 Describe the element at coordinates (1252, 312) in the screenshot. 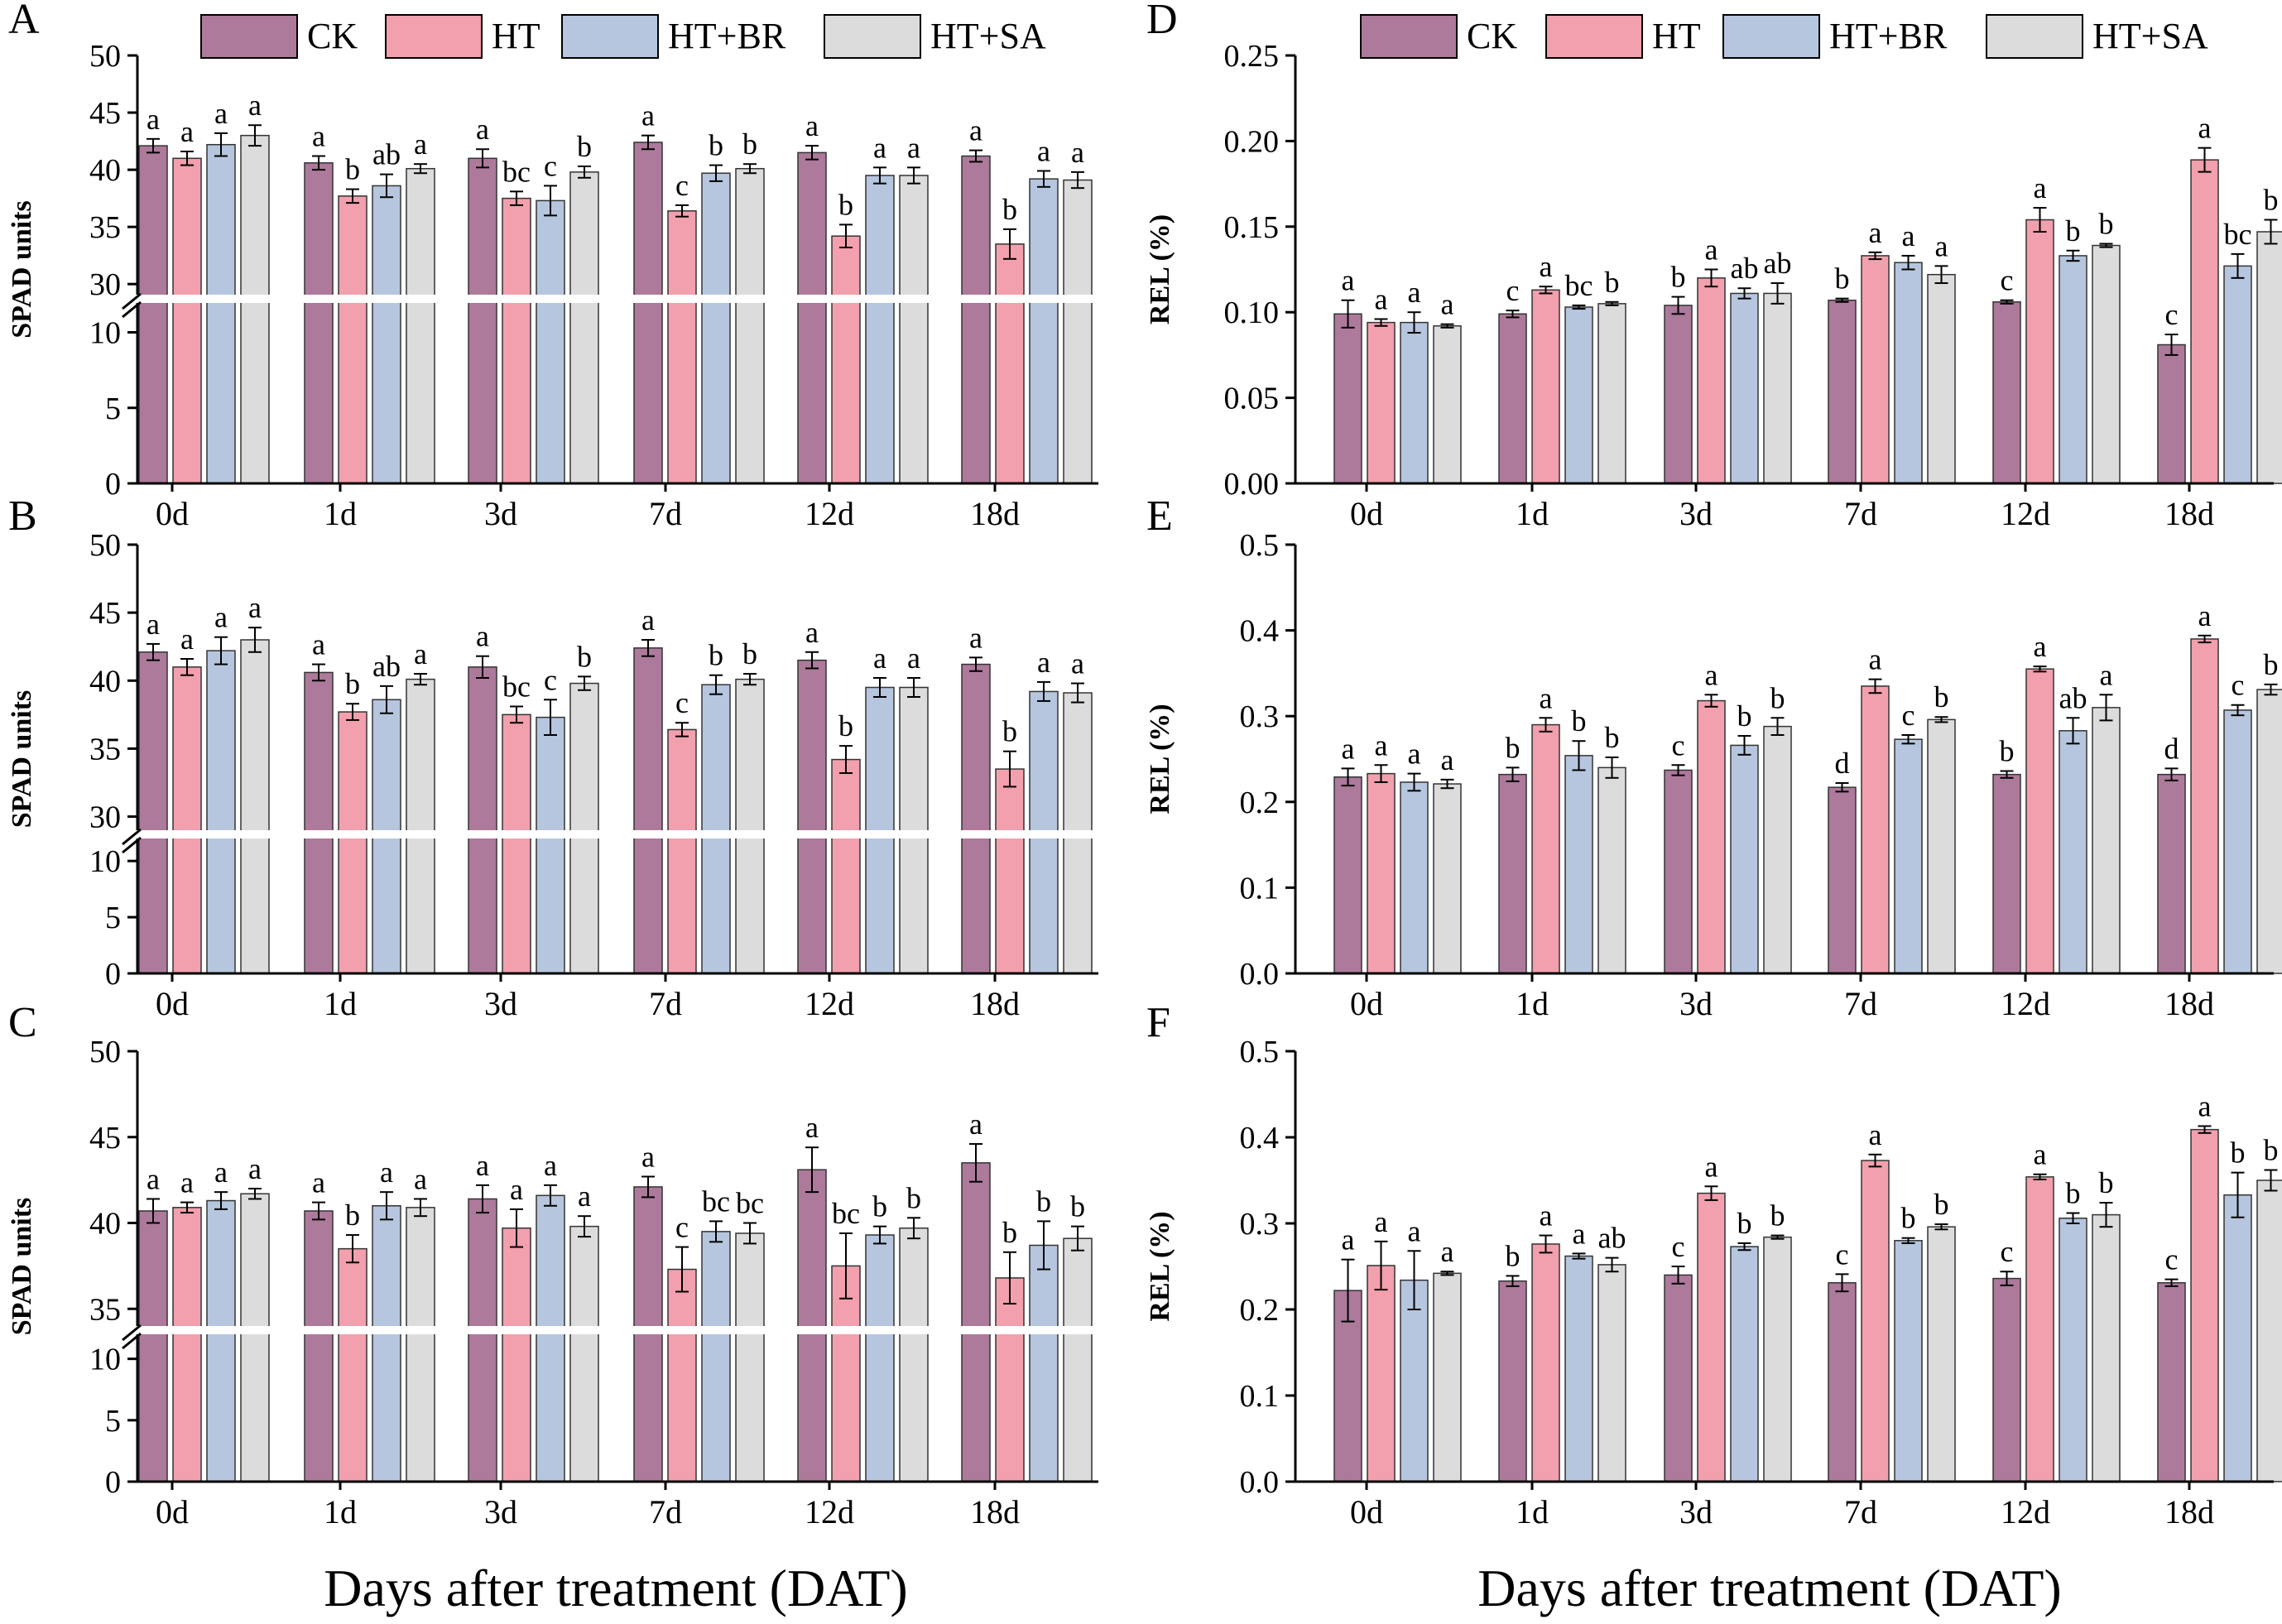

I see `y-tick-label: 0.10` at that location.